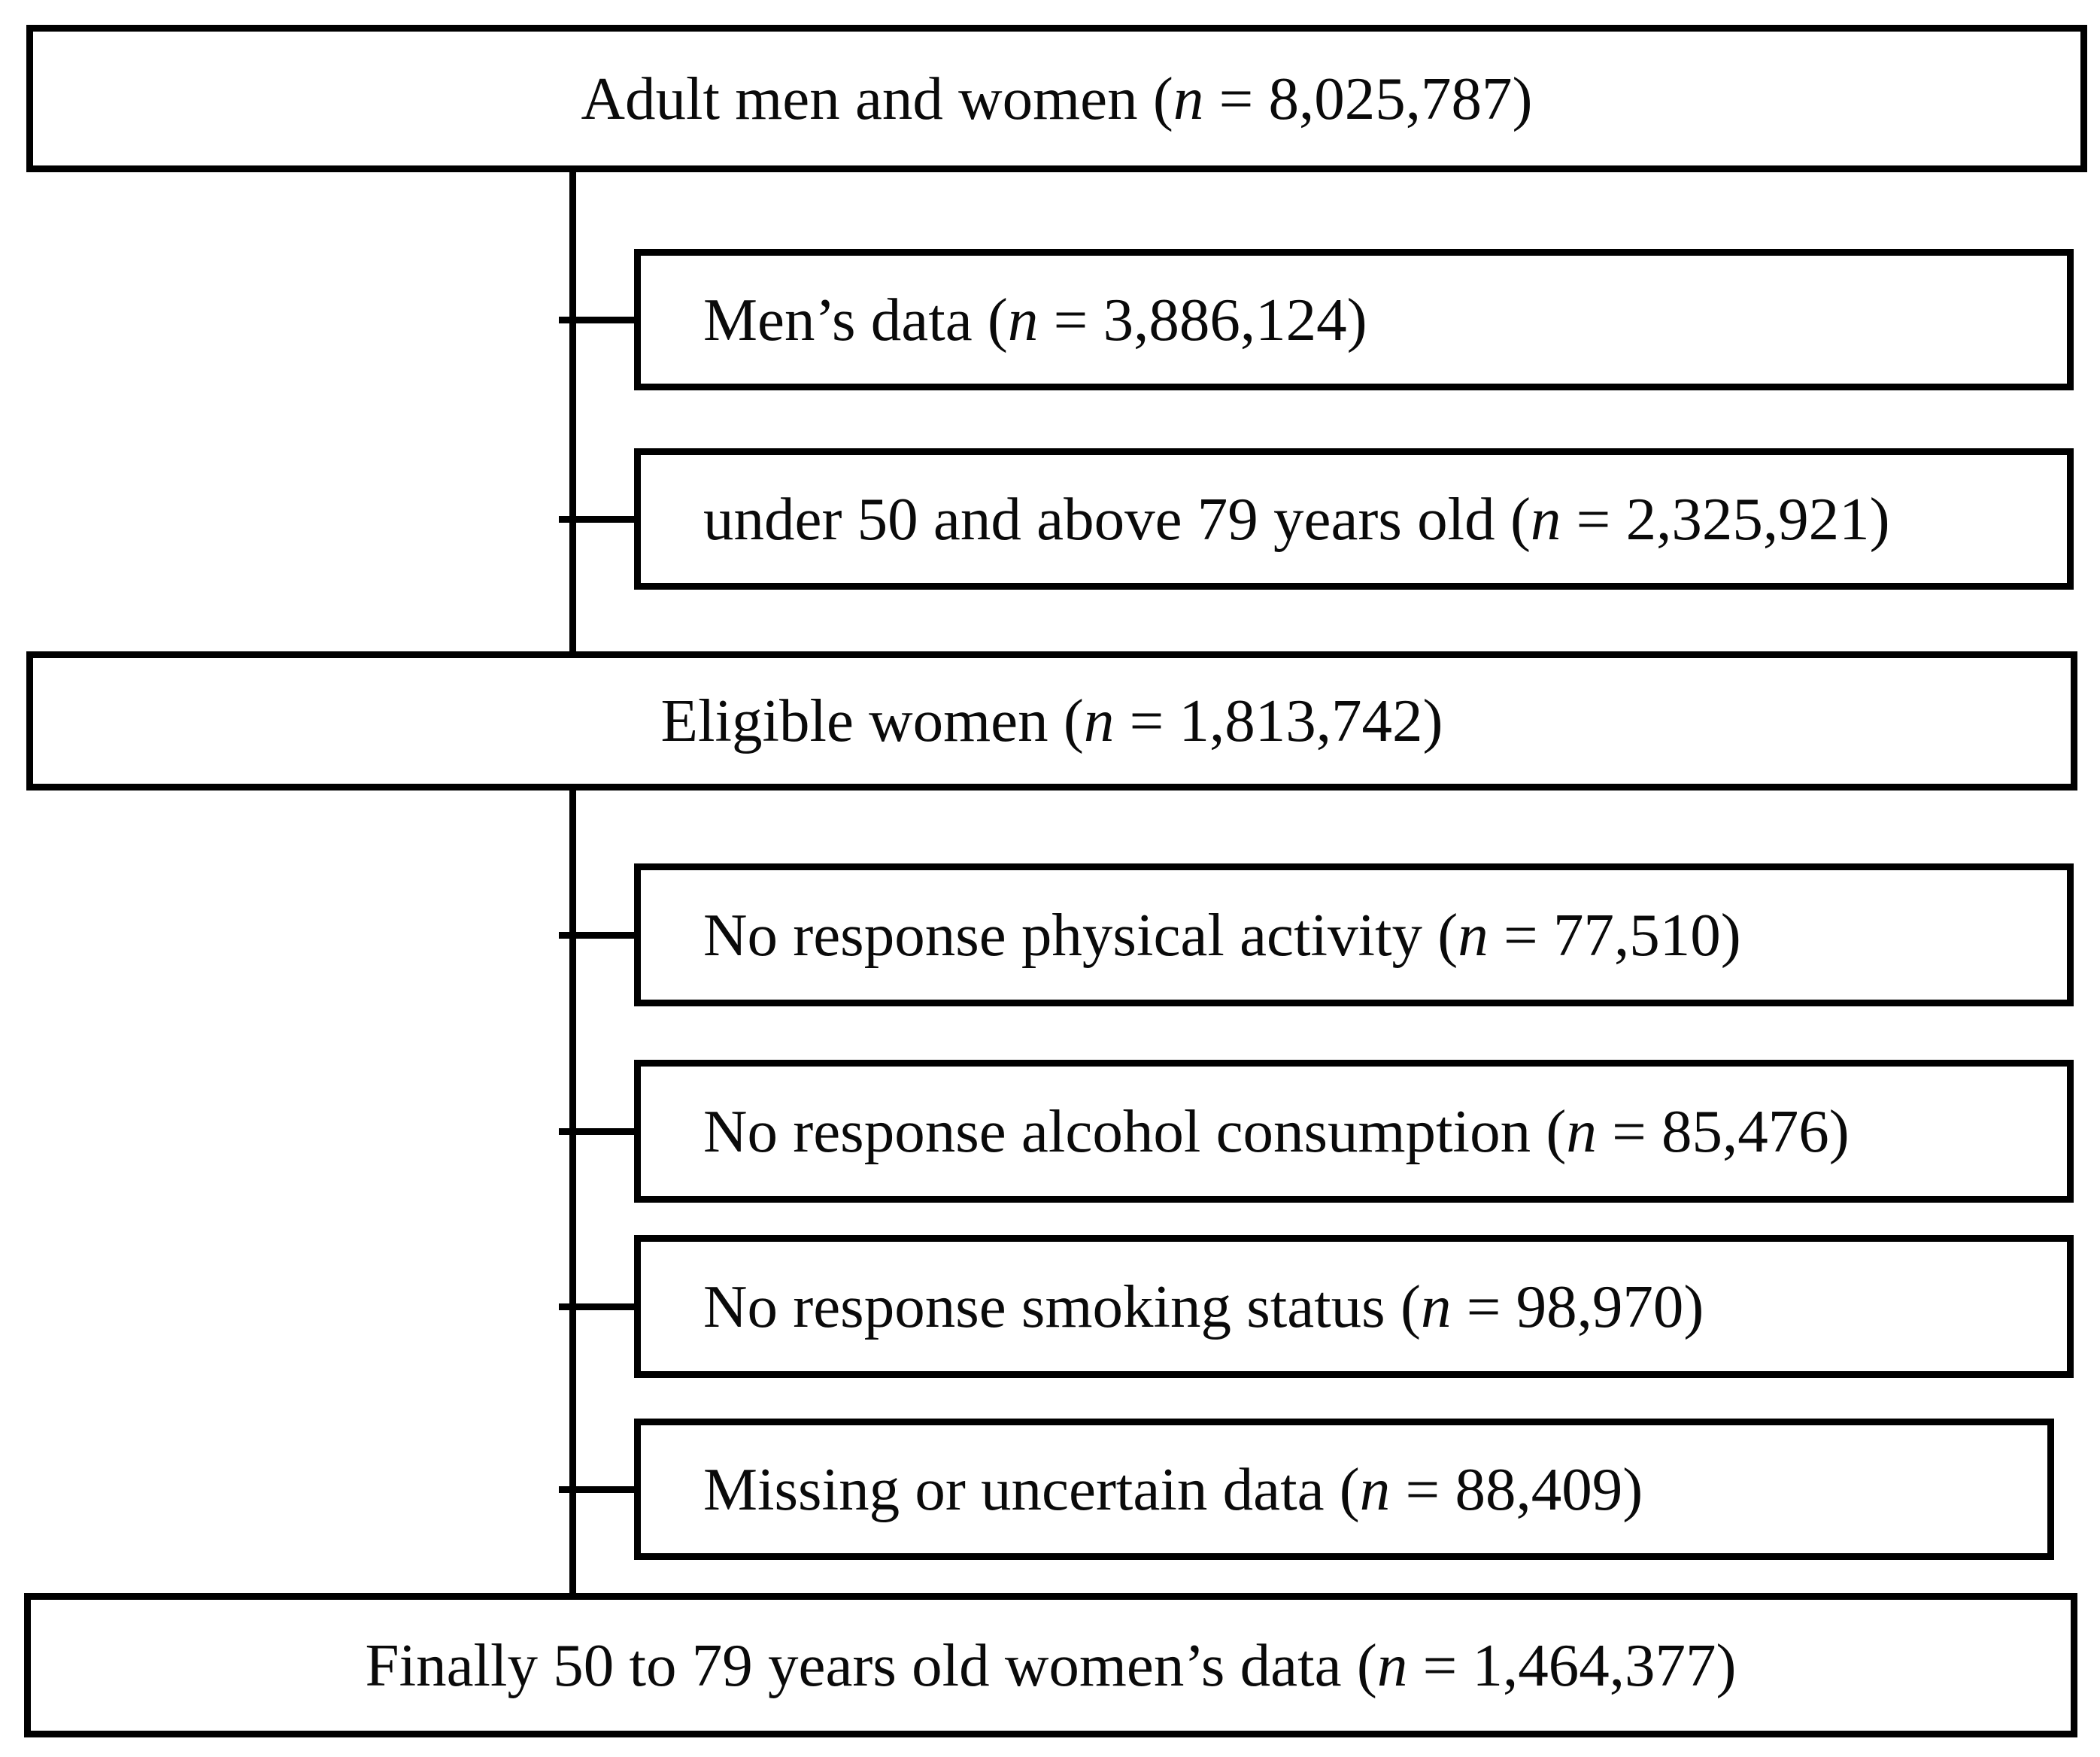  I want to click on box-label: Missing or uncertain data, so click(1021, 1489).